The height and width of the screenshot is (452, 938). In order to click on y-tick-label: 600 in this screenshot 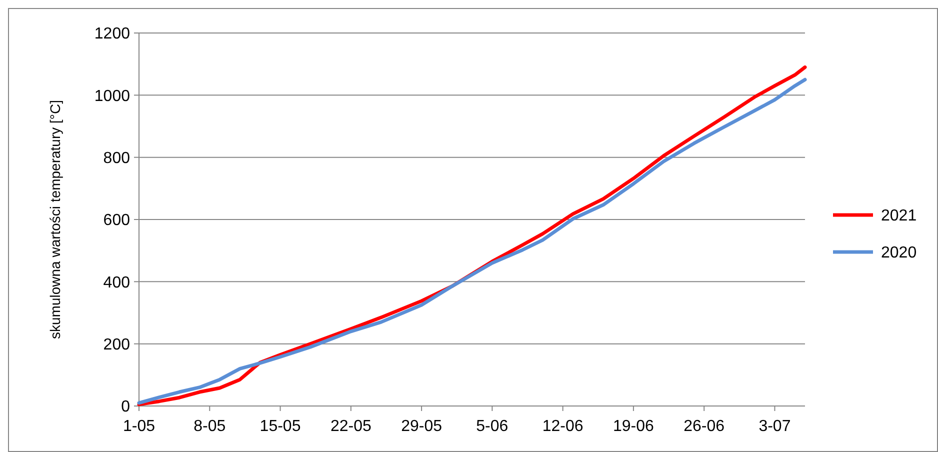, I will do `click(116, 221)`.